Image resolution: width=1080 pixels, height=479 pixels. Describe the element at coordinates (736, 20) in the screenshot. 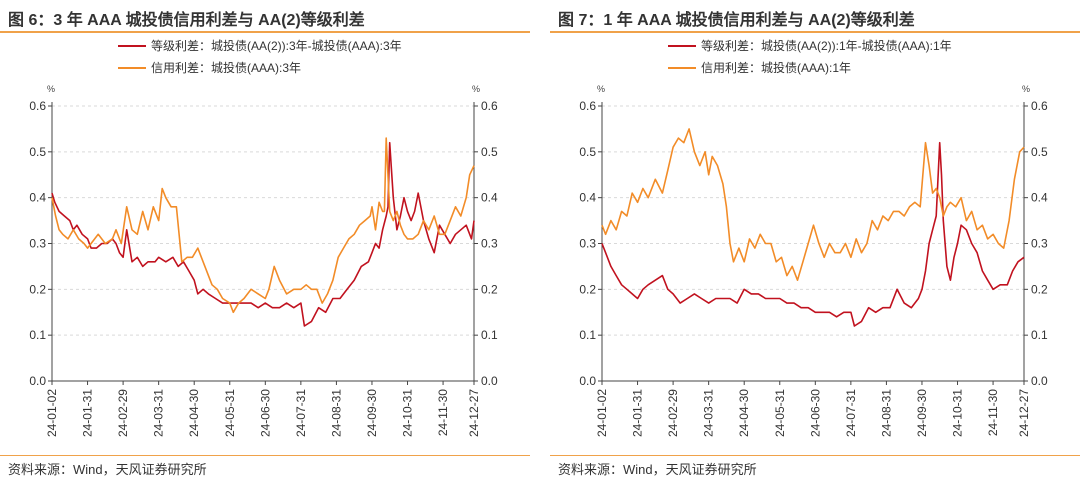

I see `chart-title: 图 7：1 年 AAA 城投债信用利差与 AA(2)等级利差` at that location.